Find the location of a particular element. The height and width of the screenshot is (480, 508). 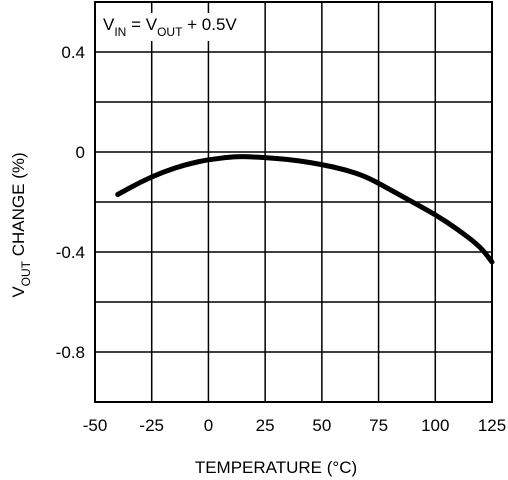

x-tick-label: -25 is located at coordinates (151, 425).